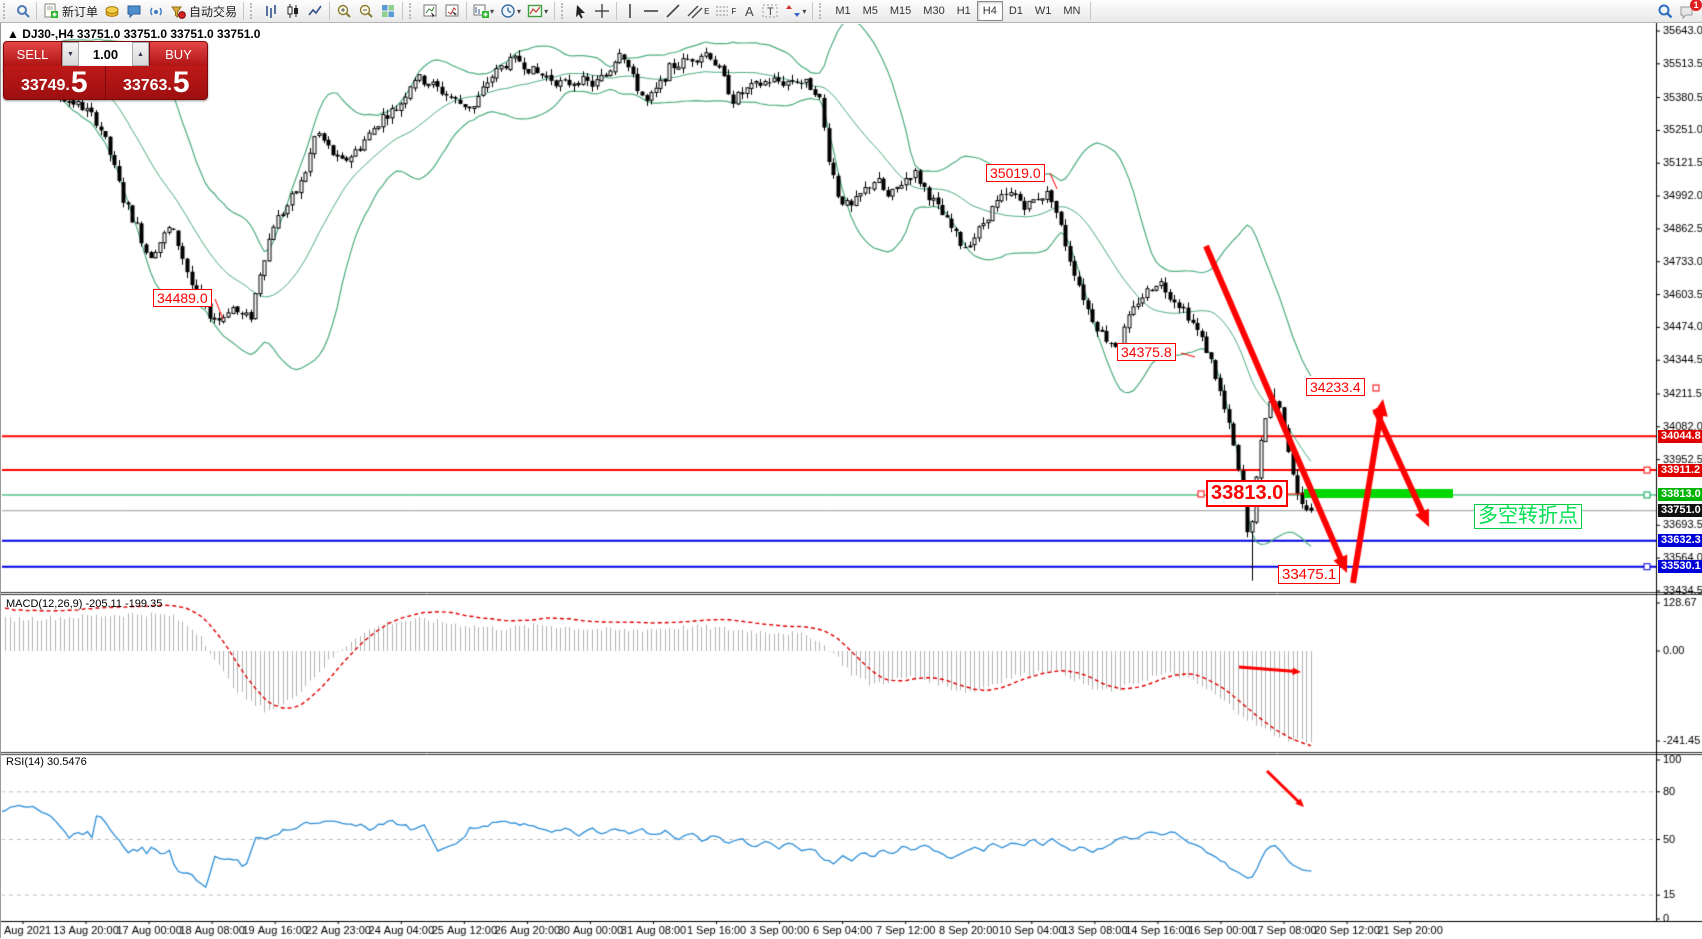 Image resolution: width=1702 pixels, height=939 pixels. Describe the element at coordinates (725, 11) in the screenshot. I see `fibonacci-tool: F` at that location.